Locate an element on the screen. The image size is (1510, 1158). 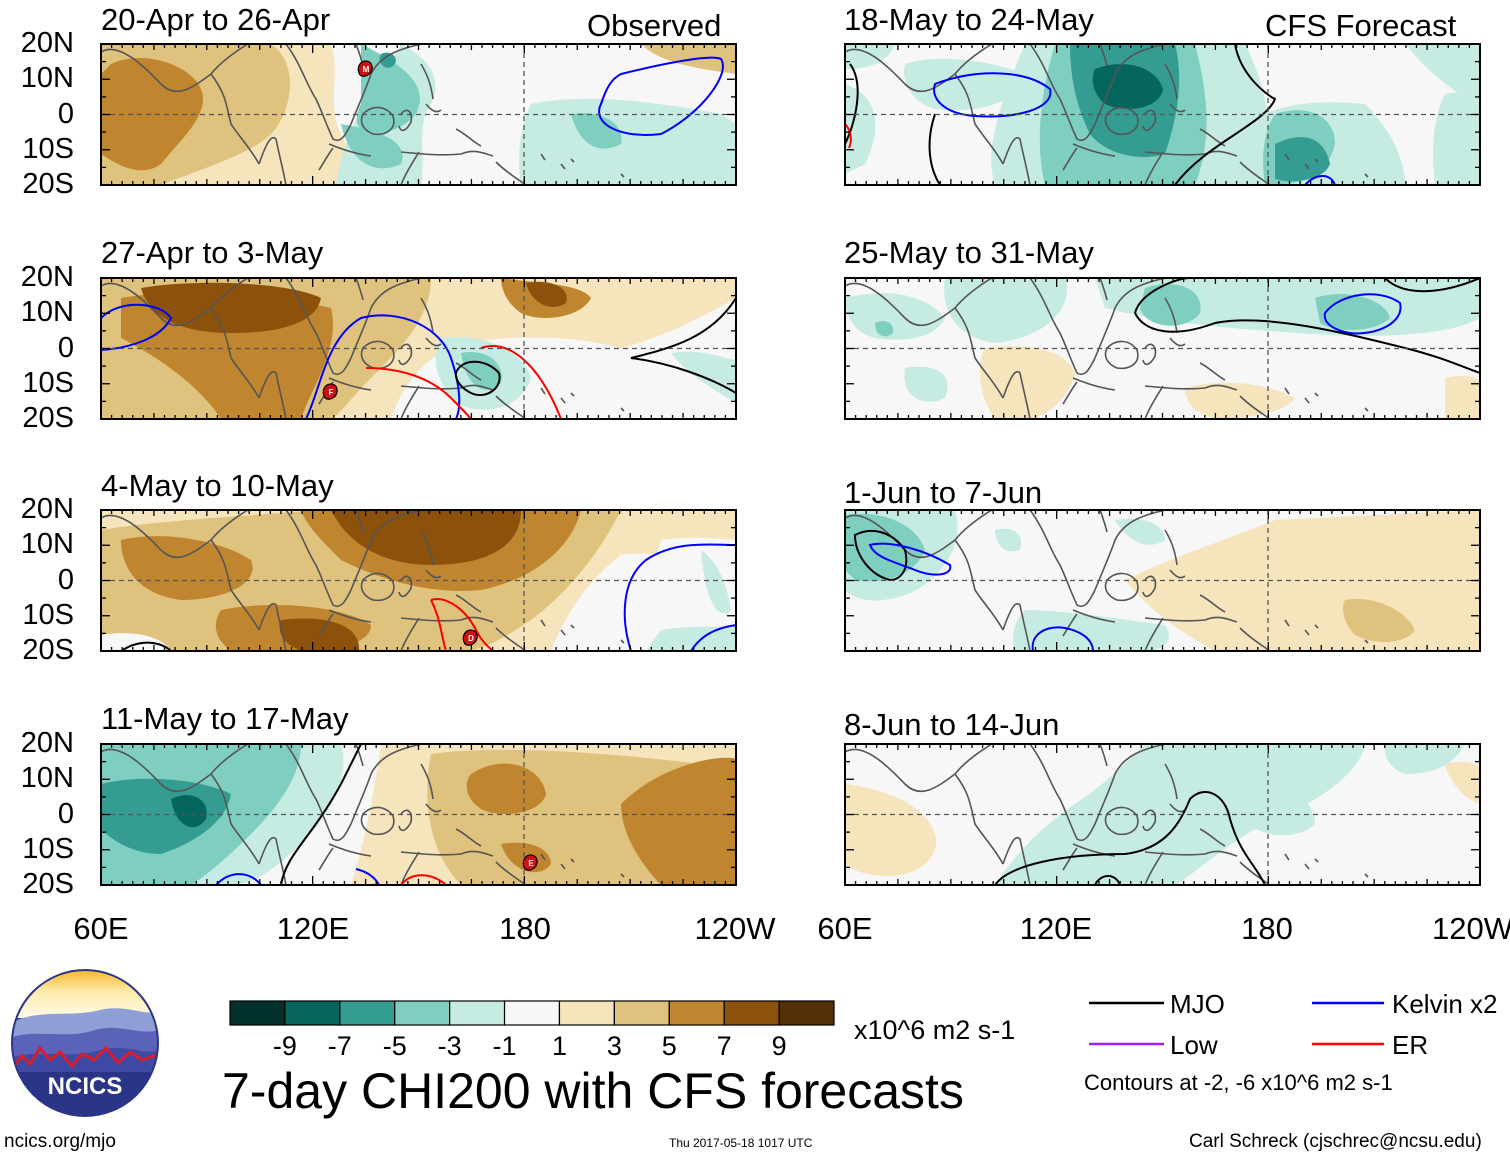
map-panel-2: F is located at coordinates (418, 348).